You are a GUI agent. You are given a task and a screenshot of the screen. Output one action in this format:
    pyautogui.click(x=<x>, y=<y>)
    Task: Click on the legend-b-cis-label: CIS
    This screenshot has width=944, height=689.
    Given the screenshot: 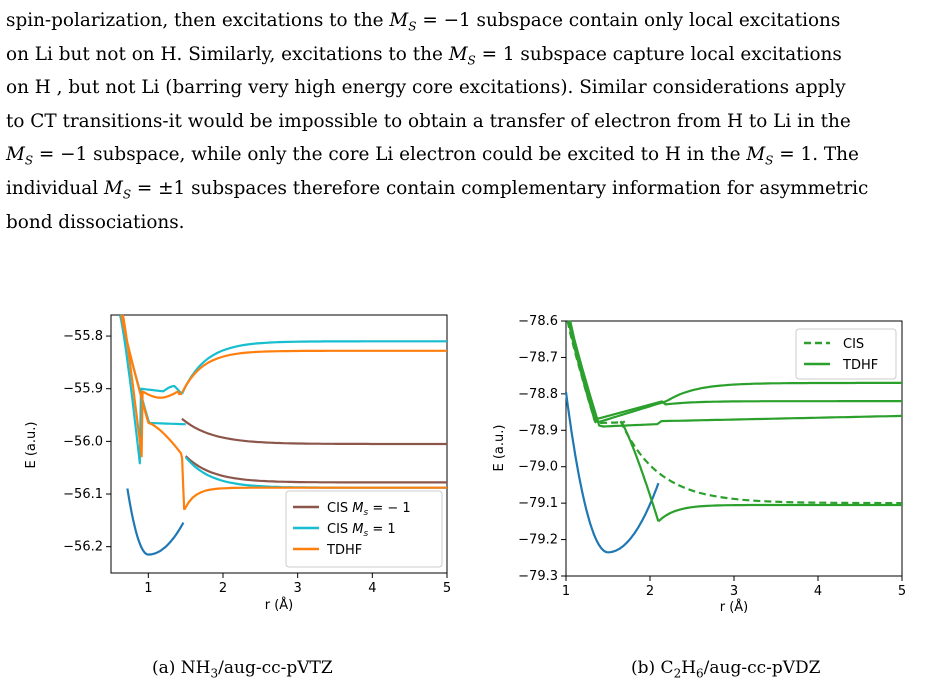 What is the action you would take?
    pyautogui.click(x=853, y=344)
    